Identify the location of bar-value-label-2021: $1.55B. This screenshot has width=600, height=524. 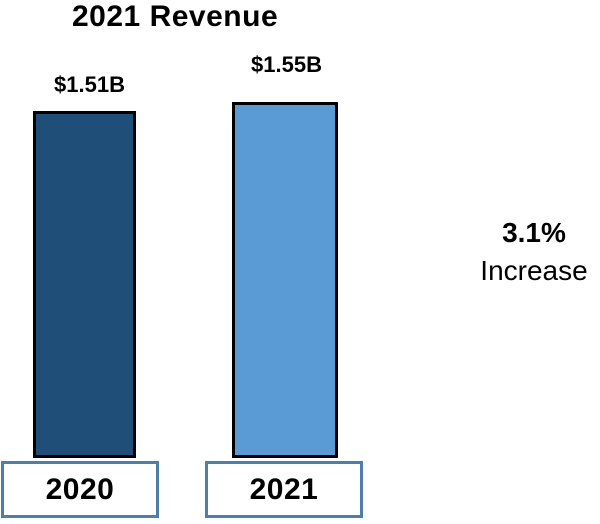
(286, 64).